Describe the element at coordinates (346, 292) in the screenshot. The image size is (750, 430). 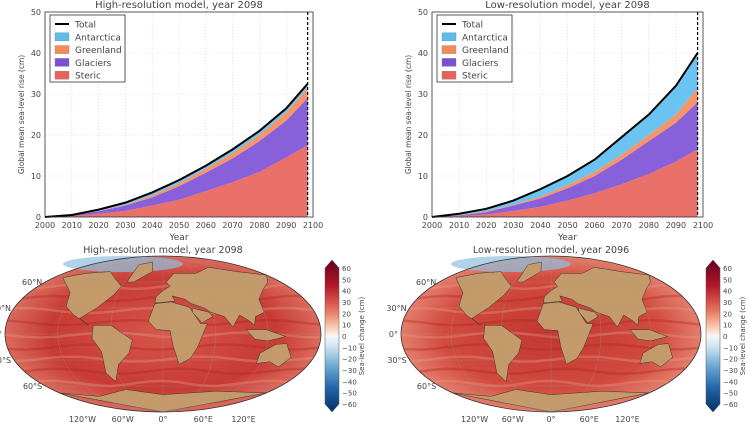
I see `colorbar-tick-label: 40` at that location.